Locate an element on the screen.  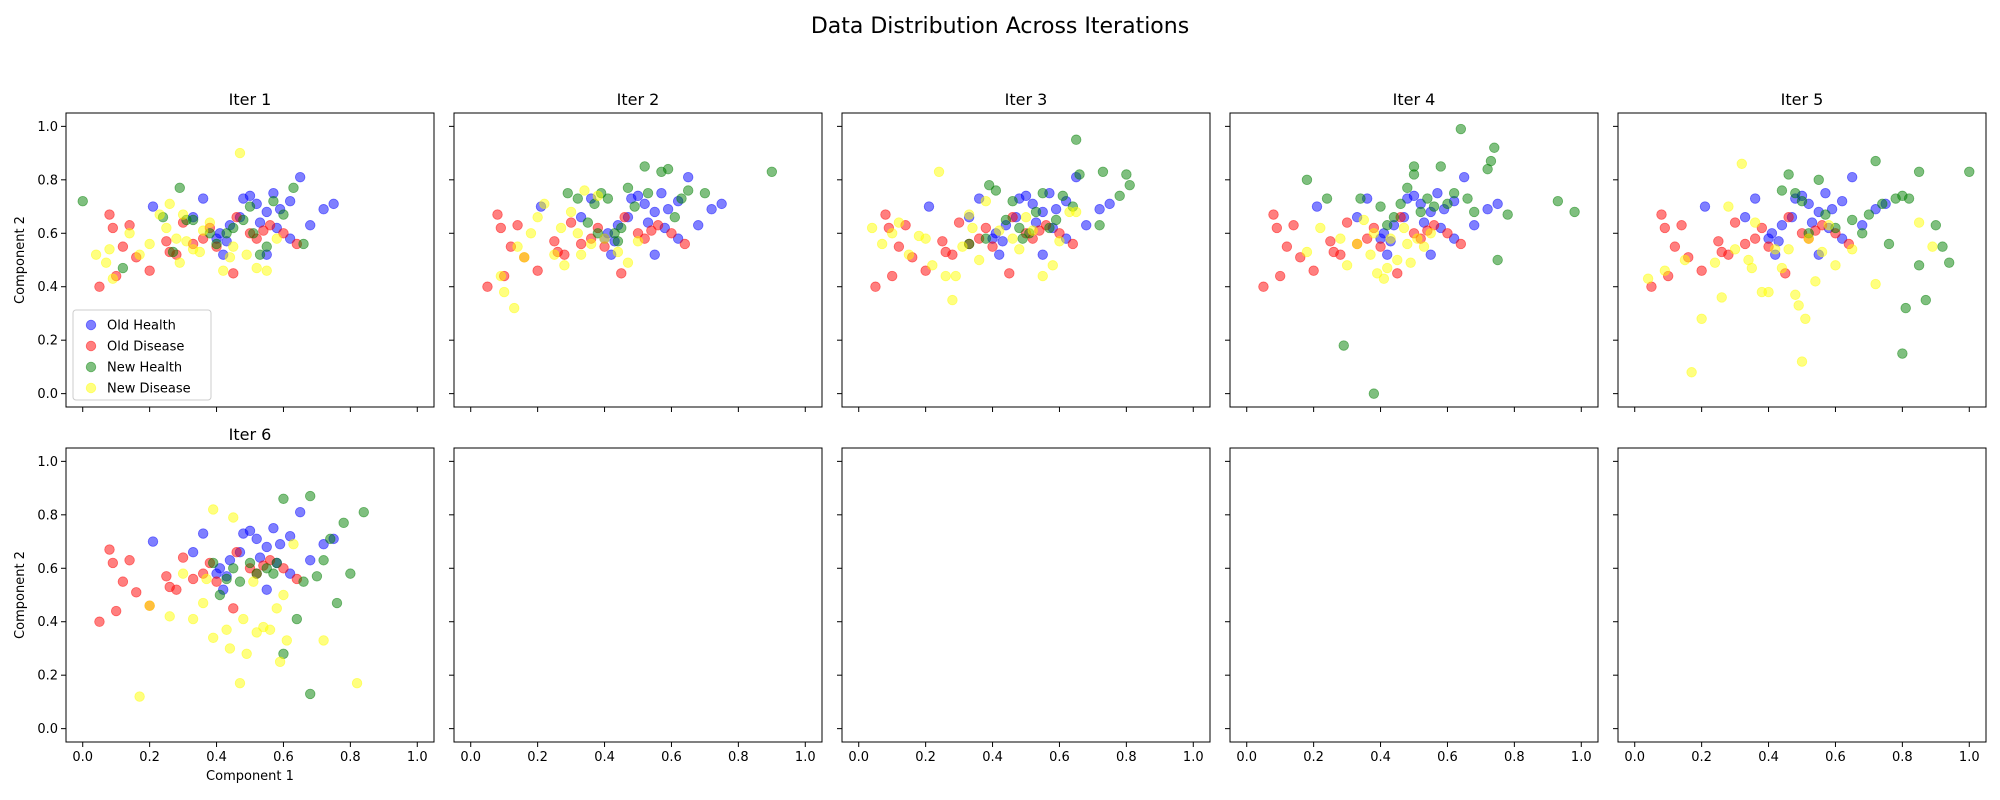
y-tick-label: 0.2 is located at coordinates (47, 676).